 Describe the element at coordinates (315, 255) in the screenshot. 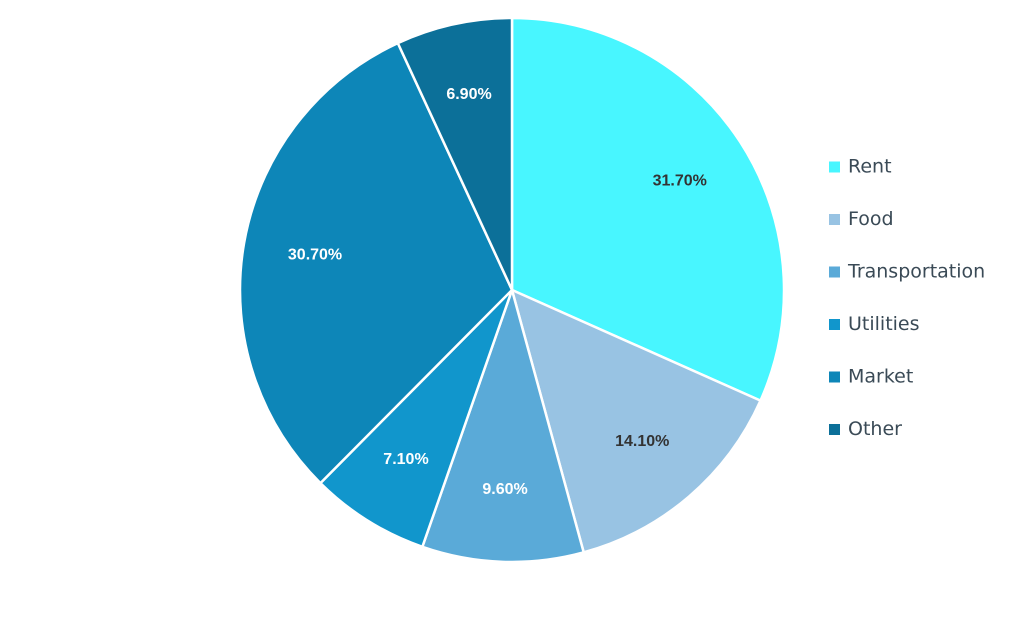

I see `pie-label-market: 30.70%` at that location.